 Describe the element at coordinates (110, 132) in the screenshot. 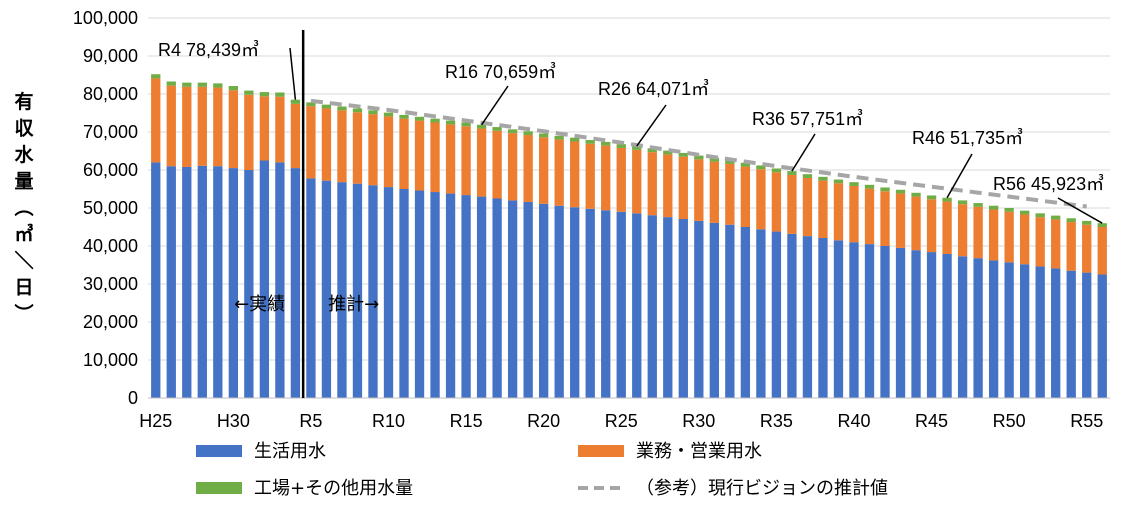

I see `y-tick-label: 70,000` at that location.